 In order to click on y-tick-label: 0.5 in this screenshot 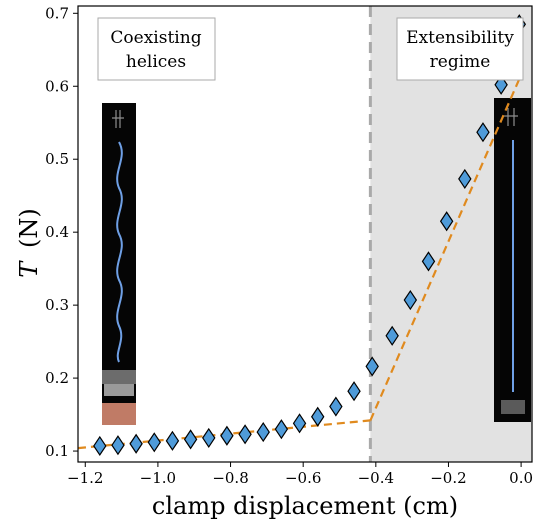, I will do `click(57, 159)`.